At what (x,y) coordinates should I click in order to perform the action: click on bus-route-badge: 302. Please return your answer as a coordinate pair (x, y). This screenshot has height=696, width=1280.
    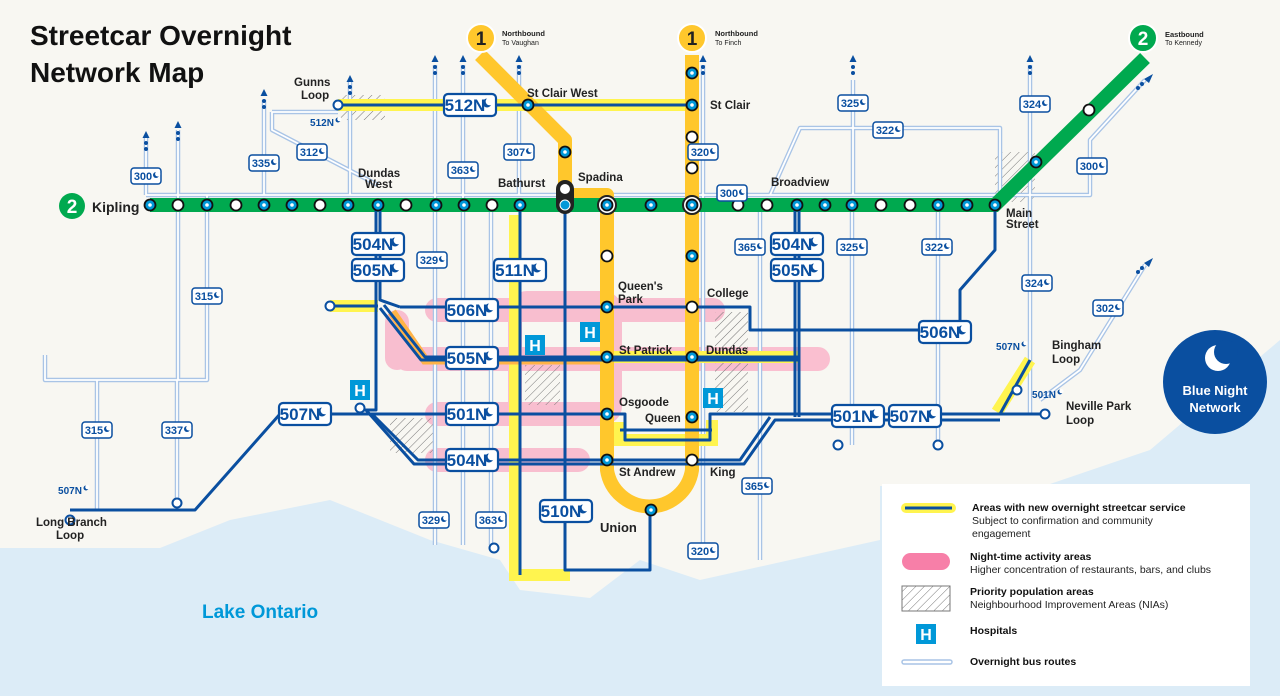
    Looking at the image, I should click on (1108, 308).